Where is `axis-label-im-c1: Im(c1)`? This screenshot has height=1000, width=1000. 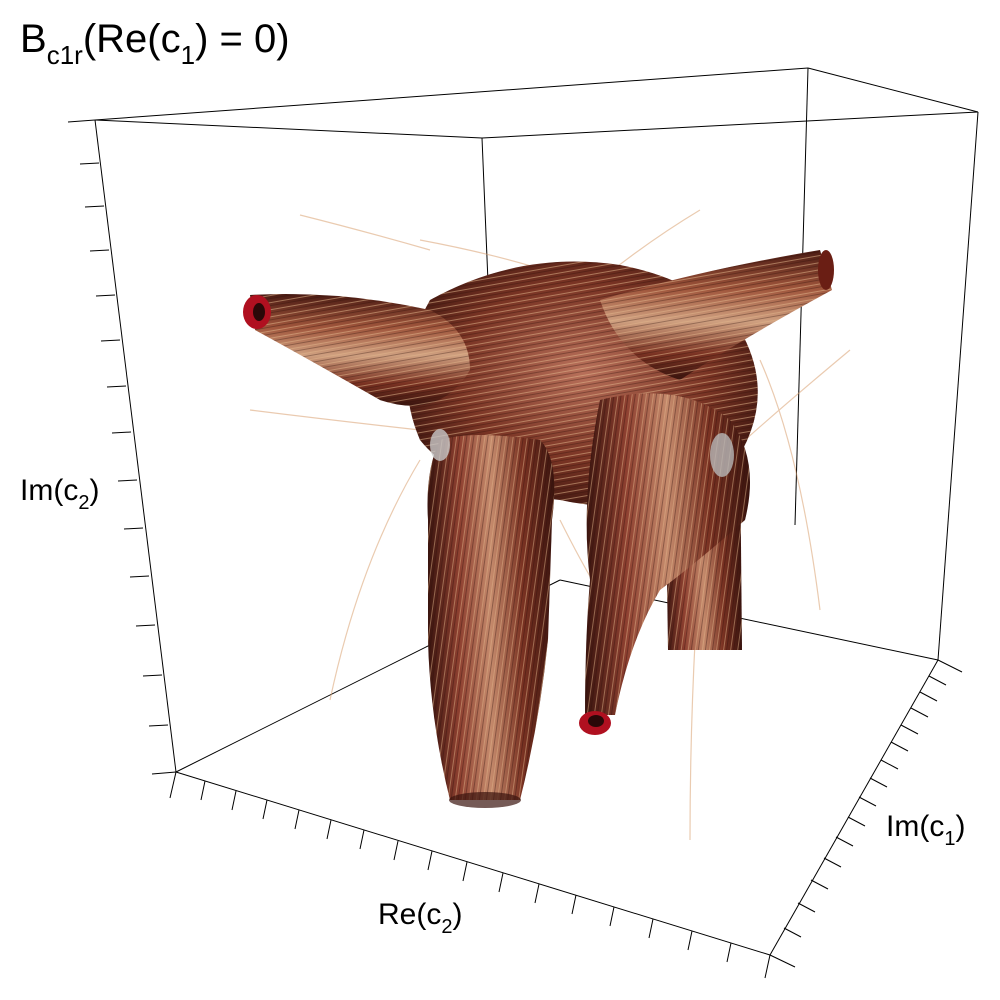
axis-label-im-c1: Im(c1) is located at coordinates (925, 830).